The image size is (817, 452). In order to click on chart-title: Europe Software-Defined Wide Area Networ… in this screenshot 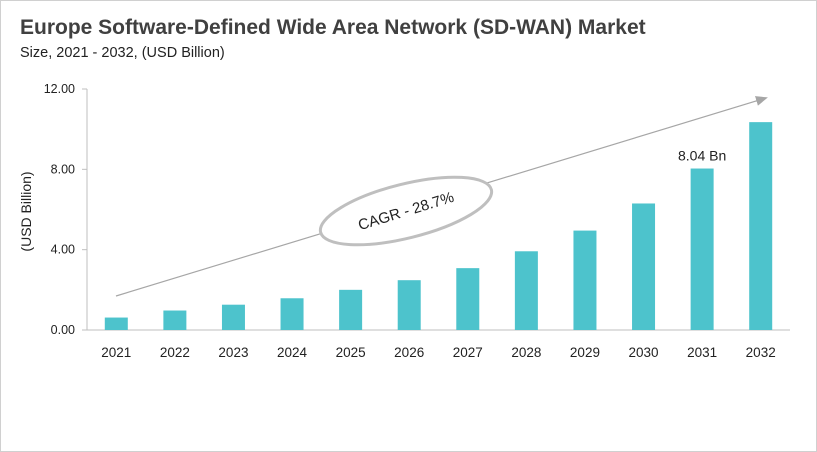, I will do `click(333, 27)`.